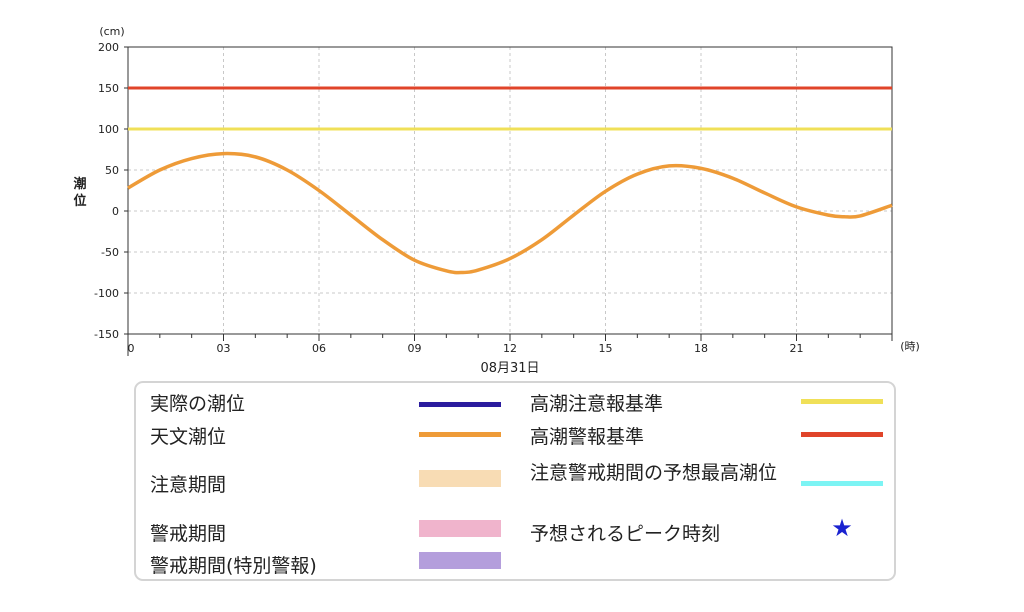 Image resolution: width=1024 pixels, height=612 pixels. What do you see at coordinates (509, 368) in the screenshot?
I see `date-label: 08月31日` at bounding box center [509, 368].